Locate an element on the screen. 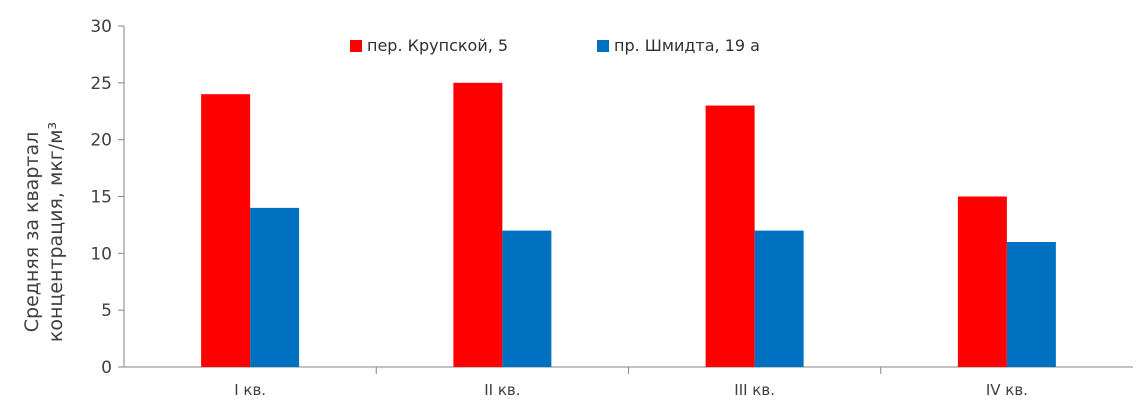 This screenshot has width=1137, height=410. x-tick-label: IV кв. is located at coordinates (1007, 390).